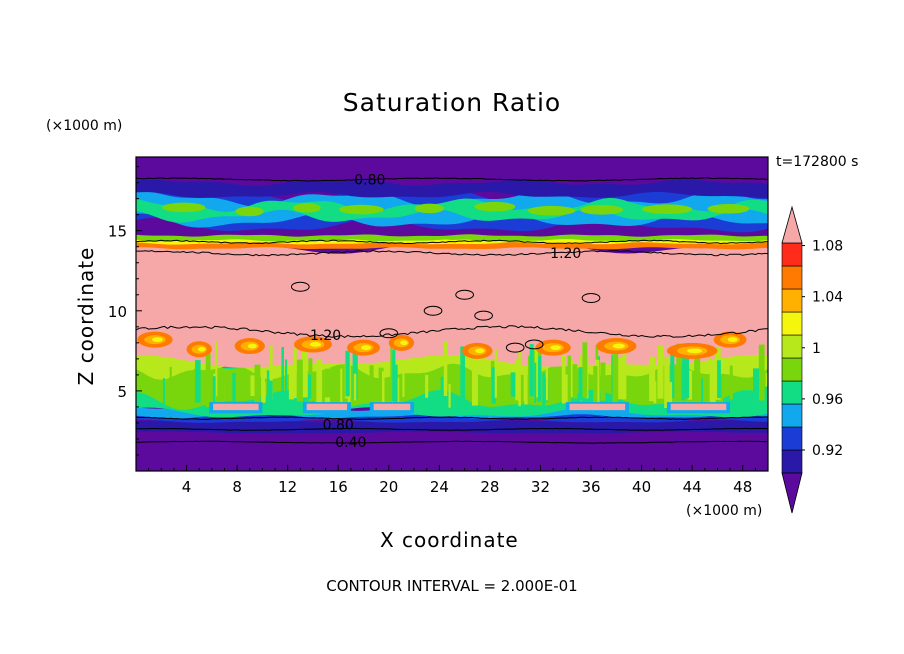 The width and height of the screenshot is (904, 654). I want to click on contour-0.80-upper, so click(452, 179).